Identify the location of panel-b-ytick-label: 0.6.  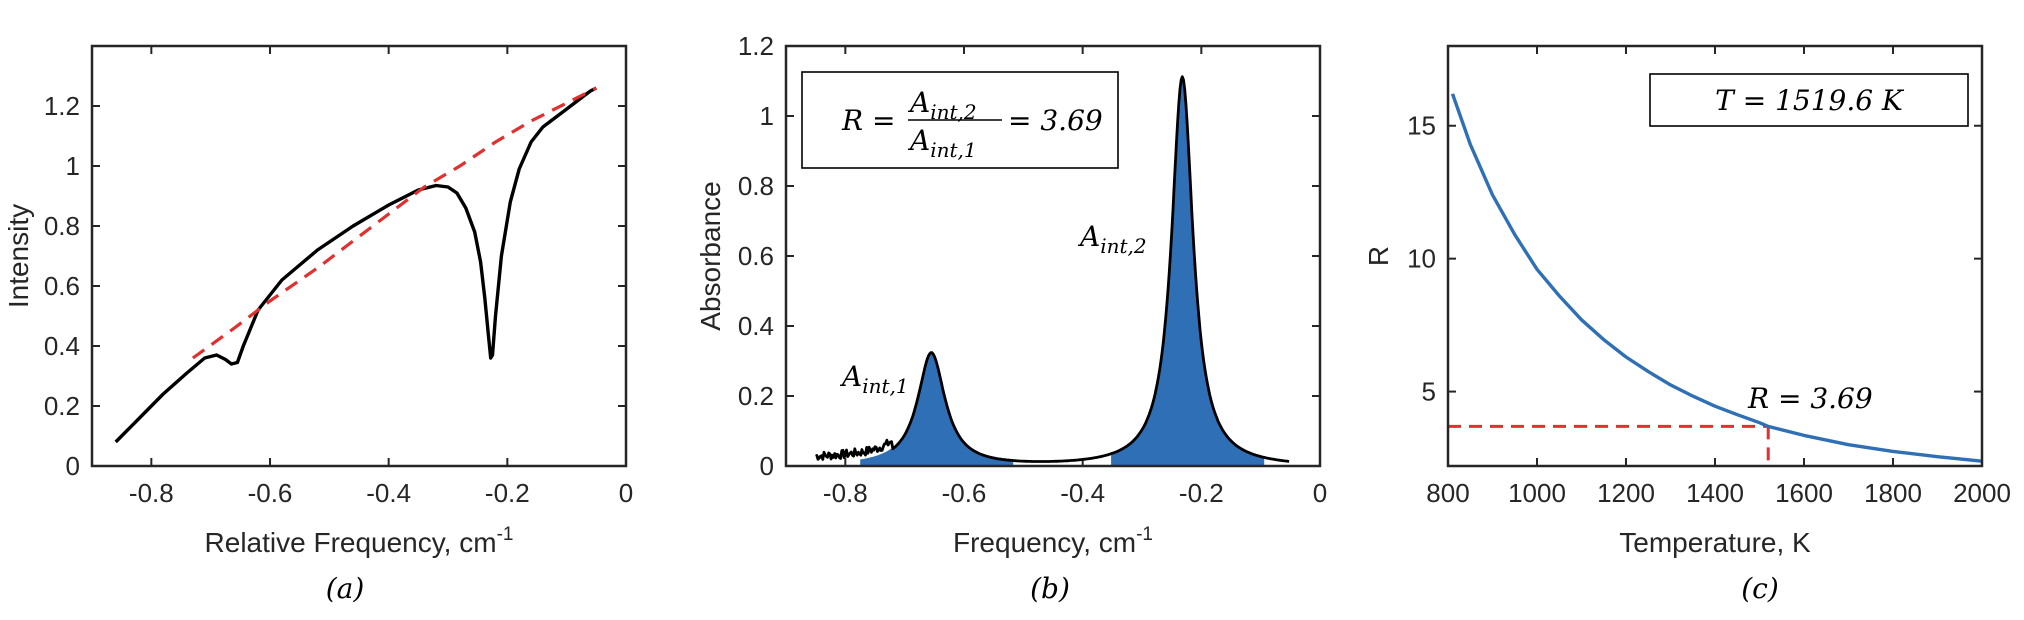
(756, 256).